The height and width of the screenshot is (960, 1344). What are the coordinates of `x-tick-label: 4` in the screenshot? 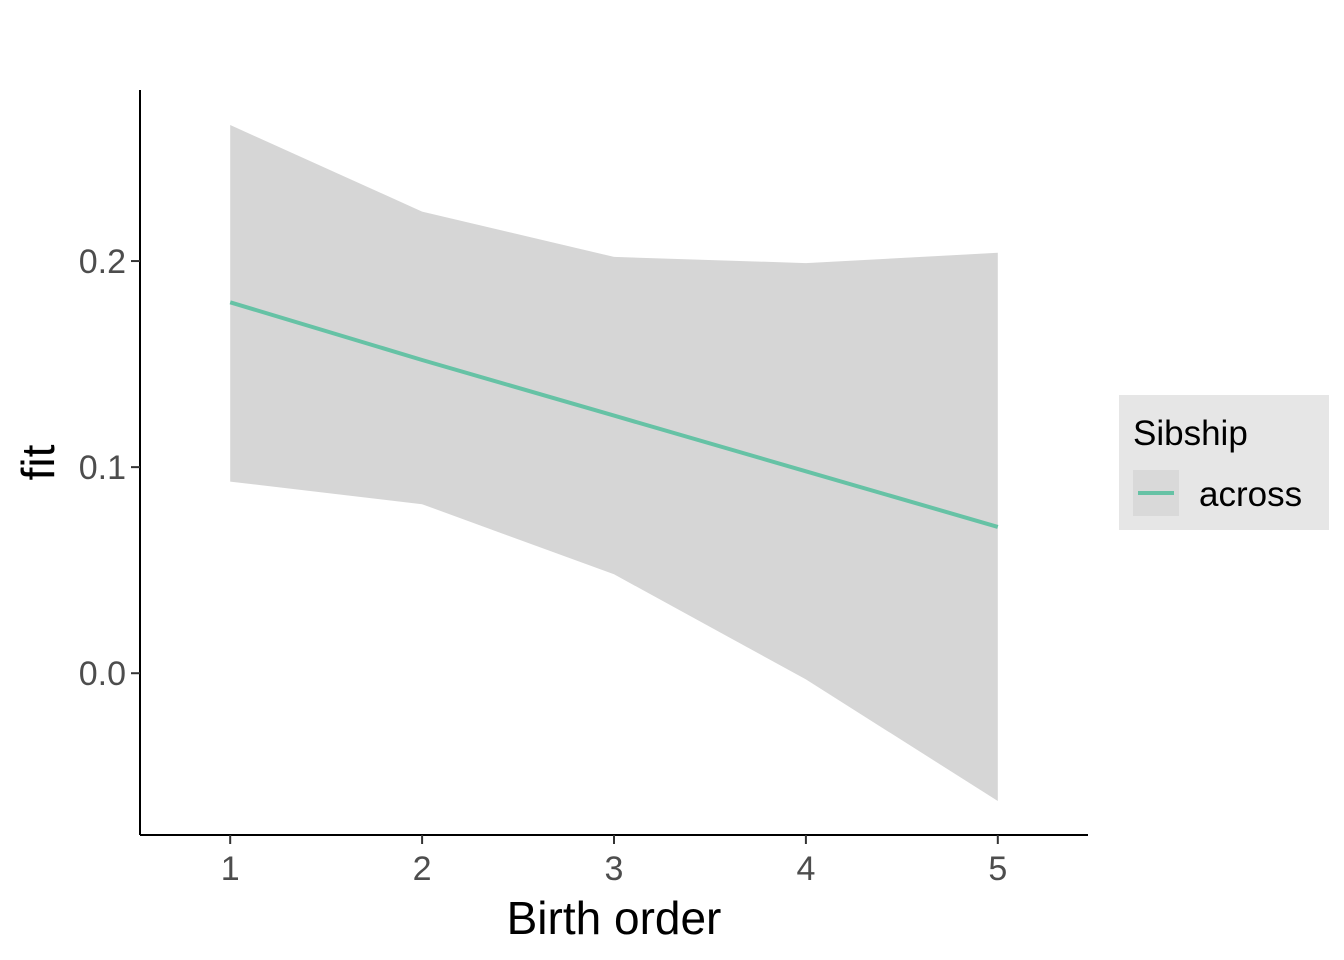 It's located at (805, 869).